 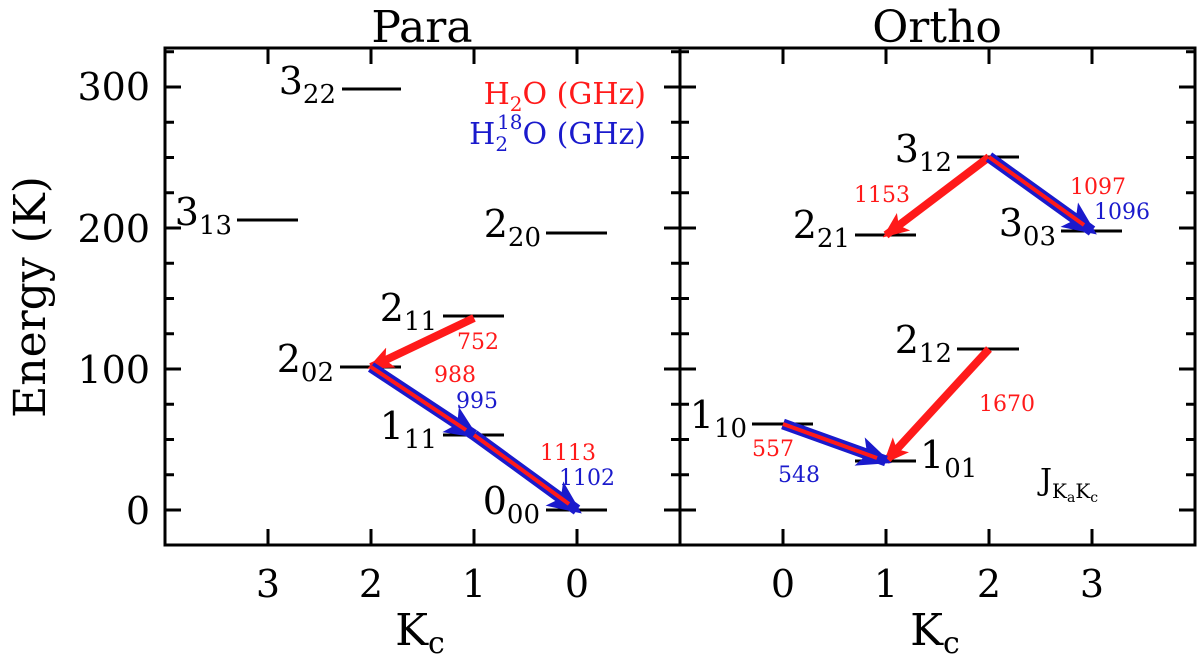 What do you see at coordinates (587, 478) in the screenshot?
I see `freq-label-1102: 1102` at bounding box center [587, 478].